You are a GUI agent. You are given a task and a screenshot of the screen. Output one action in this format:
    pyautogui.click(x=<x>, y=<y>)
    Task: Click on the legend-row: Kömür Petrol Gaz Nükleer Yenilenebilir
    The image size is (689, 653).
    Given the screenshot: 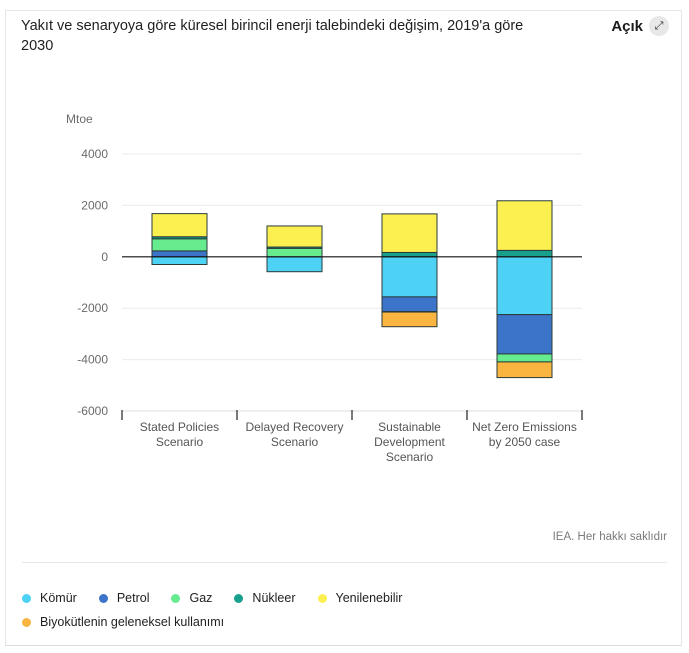 What is the action you would take?
    pyautogui.click(x=252, y=598)
    